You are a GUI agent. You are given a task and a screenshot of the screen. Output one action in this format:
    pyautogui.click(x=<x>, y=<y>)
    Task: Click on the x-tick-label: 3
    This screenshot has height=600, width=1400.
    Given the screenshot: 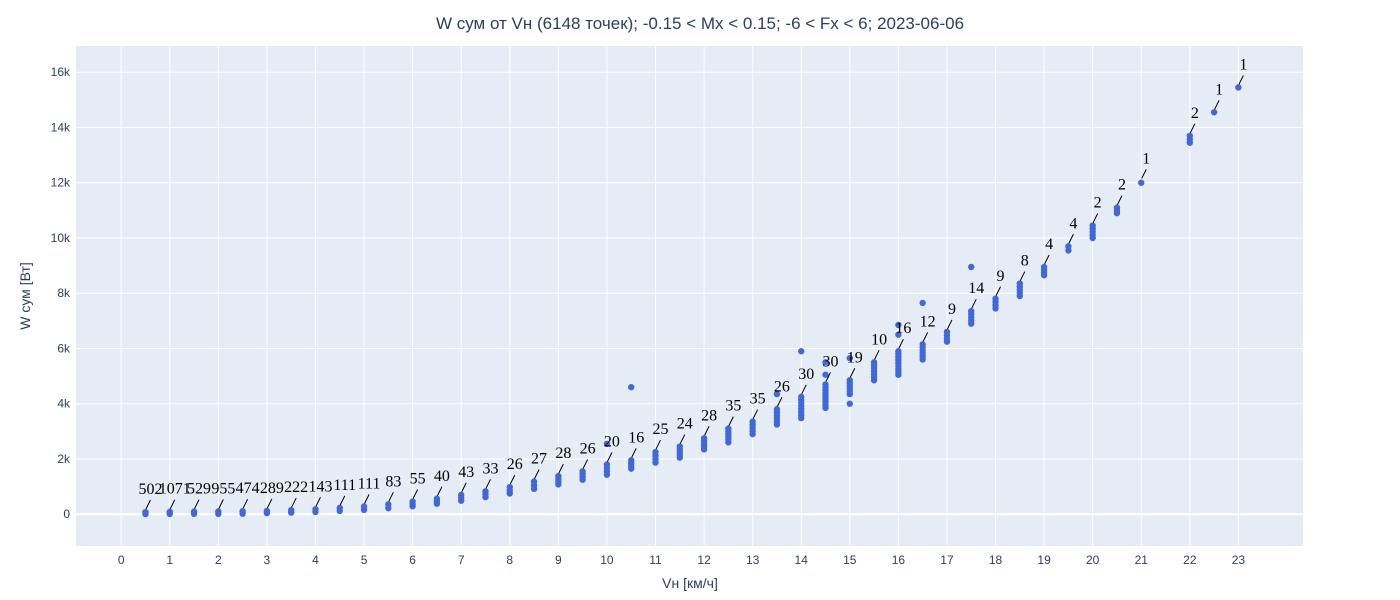 What is the action you would take?
    pyautogui.click(x=267, y=560)
    